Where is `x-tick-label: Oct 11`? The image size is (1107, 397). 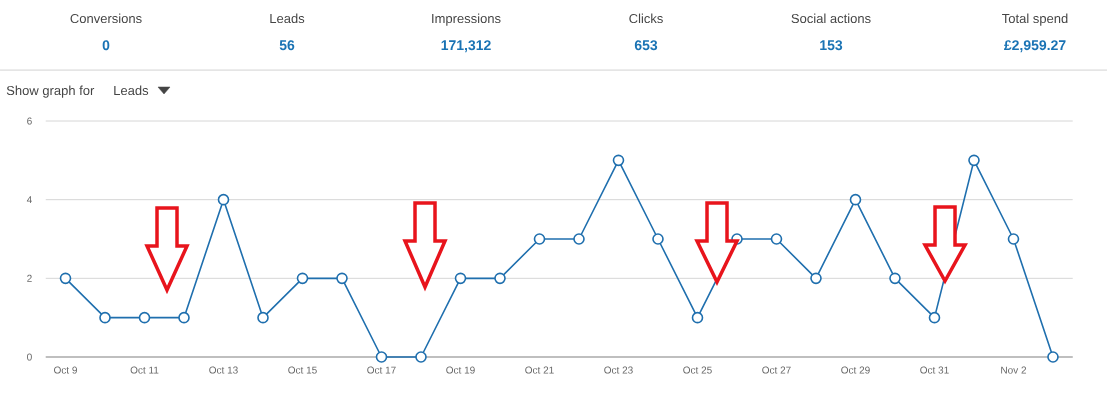
x-tick-label: Oct 11 is located at coordinates (144, 370).